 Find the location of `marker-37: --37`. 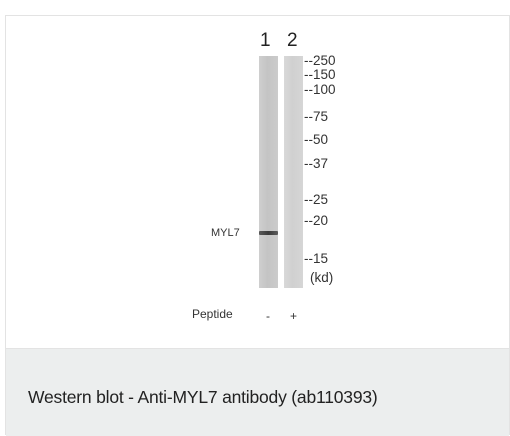

marker-37: --37 is located at coordinates (316, 163).